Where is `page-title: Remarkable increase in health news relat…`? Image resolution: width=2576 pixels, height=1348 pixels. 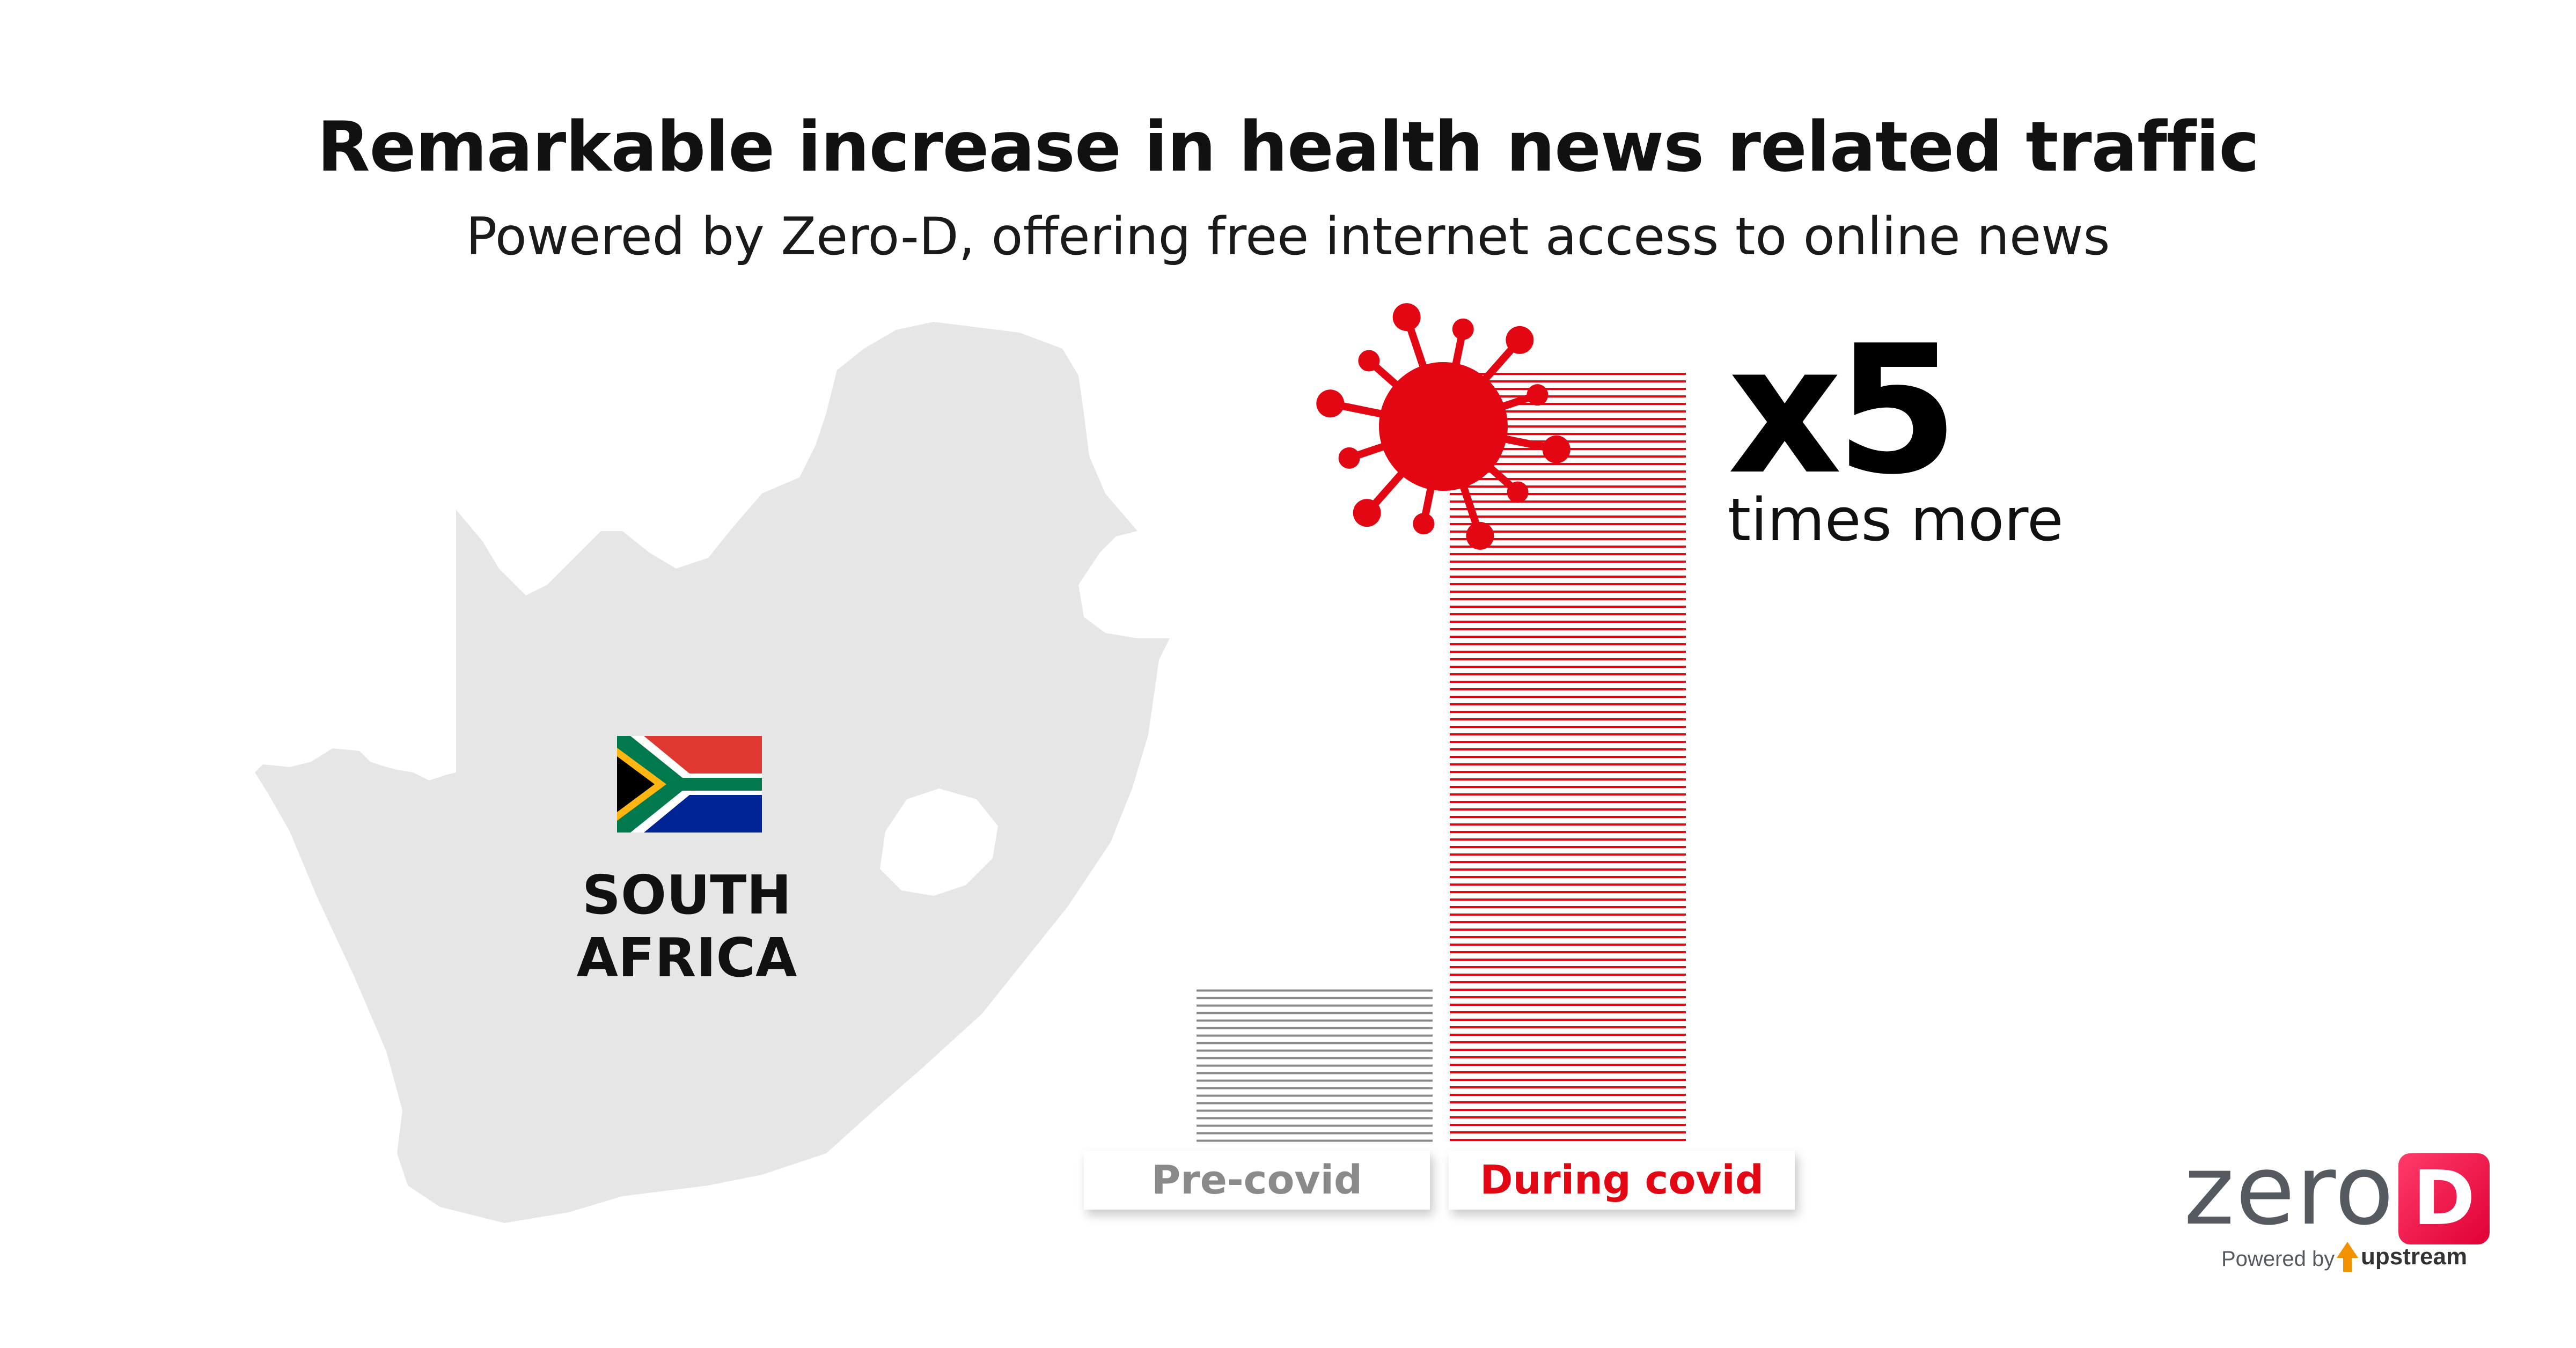
page-title: Remarkable increase in health news relat… is located at coordinates (1288, 147).